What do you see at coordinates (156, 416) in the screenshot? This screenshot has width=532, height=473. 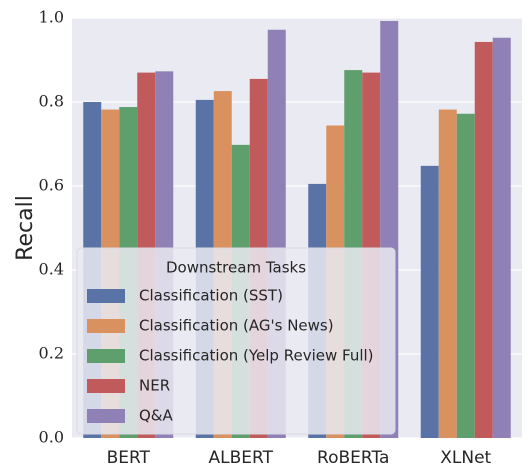 I see `legend-entry-label: Q&A` at bounding box center [156, 416].